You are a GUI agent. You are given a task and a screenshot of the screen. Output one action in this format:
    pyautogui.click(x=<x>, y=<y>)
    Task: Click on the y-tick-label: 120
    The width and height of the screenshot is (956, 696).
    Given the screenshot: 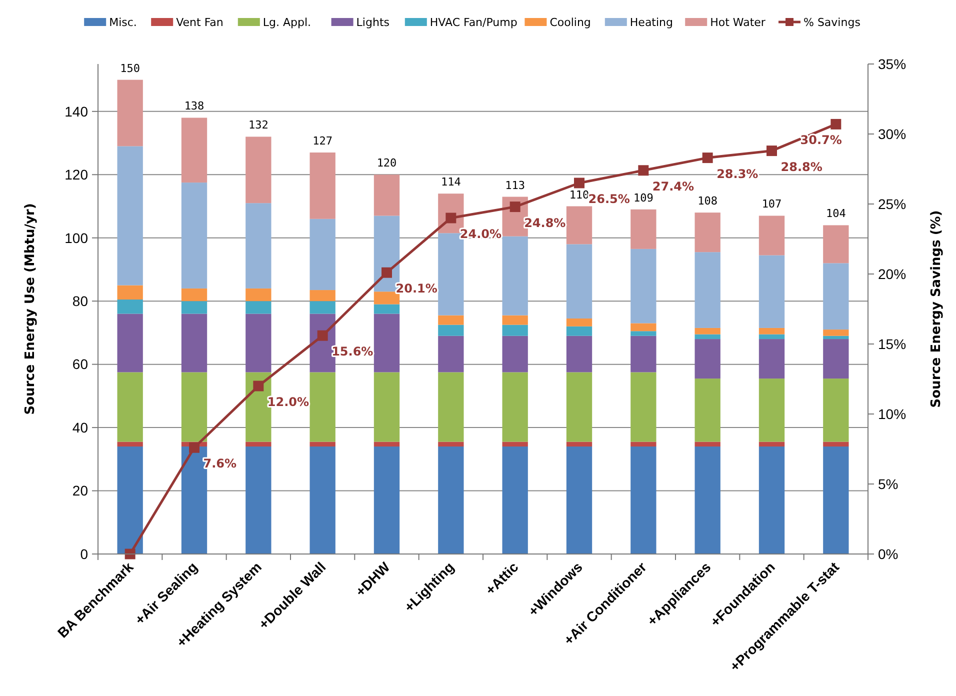 What is the action you would take?
    pyautogui.click(x=76, y=174)
    